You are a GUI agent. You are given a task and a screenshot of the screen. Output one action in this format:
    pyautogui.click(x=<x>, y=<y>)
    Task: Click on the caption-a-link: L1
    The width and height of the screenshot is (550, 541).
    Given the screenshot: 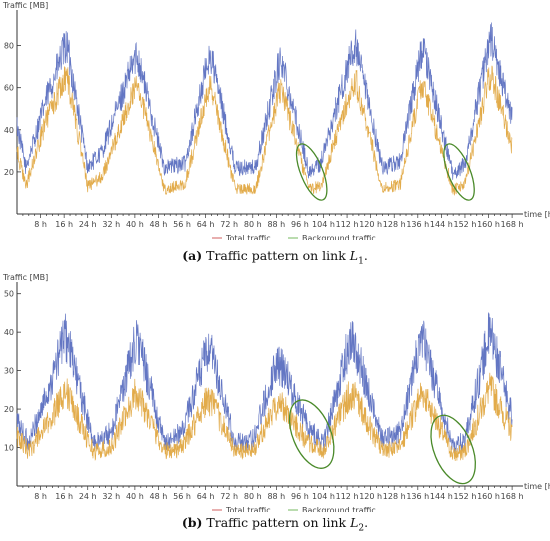 What is the action you would take?
    pyautogui.click(x=356, y=257)
    